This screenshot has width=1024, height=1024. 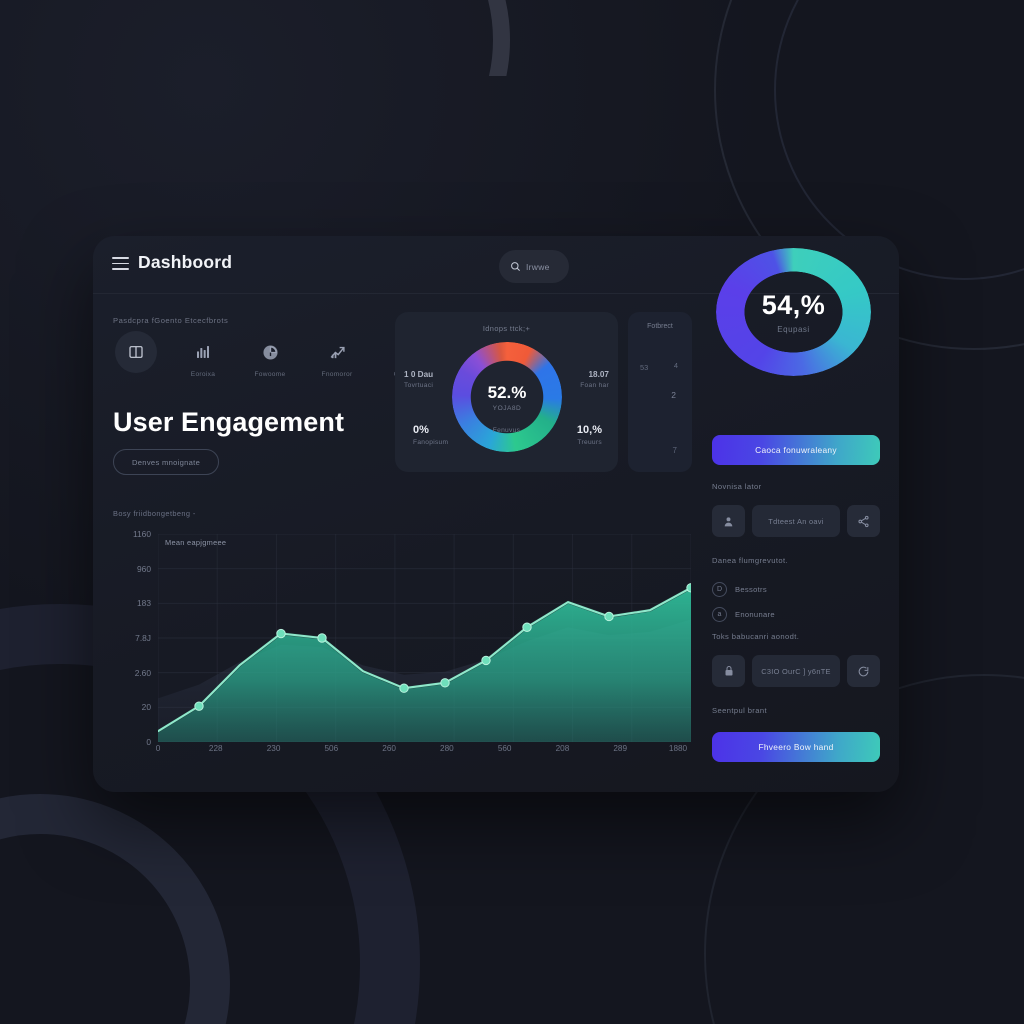 I want to click on icon-nav: Eoroixa Fowoome, so click(x=270, y=355).